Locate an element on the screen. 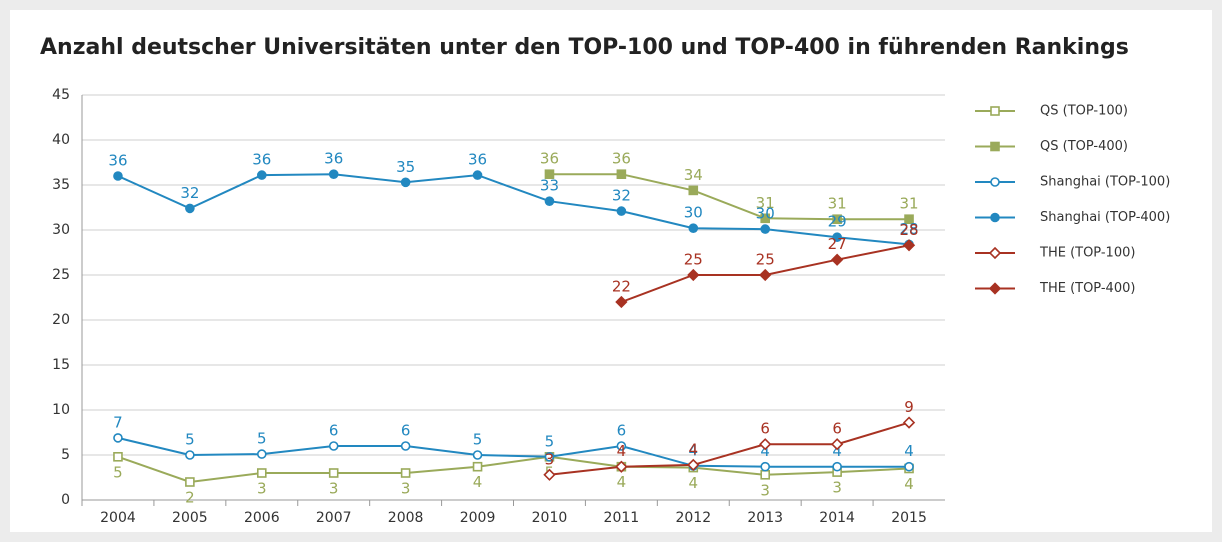 The image size is (1222, 542). x-tick-label: 2005 is located at coordinates (190, 518).